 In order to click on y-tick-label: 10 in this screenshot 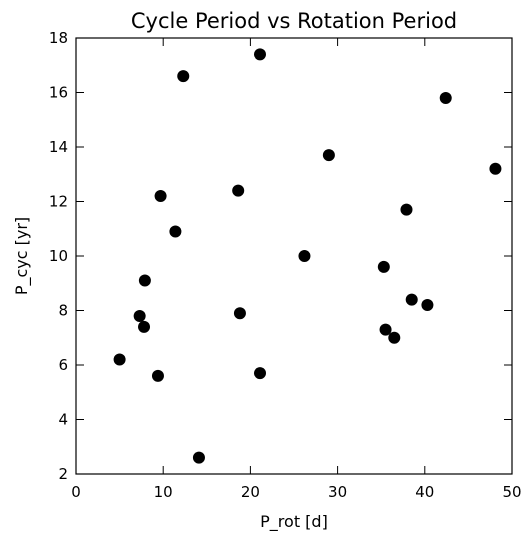, I will do `click(58, 256)`.